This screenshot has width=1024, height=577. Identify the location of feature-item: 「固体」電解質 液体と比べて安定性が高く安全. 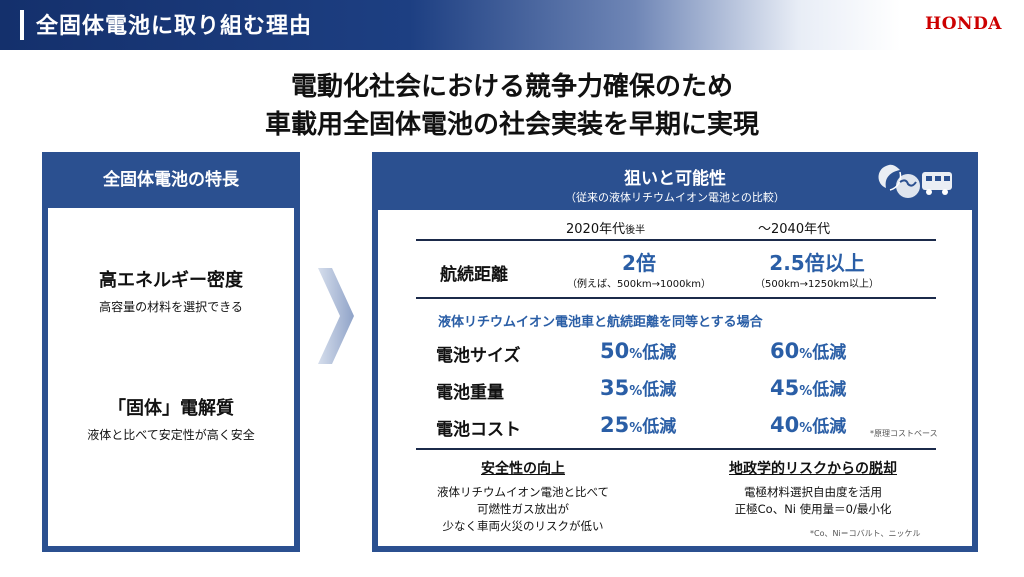
(171, 418).